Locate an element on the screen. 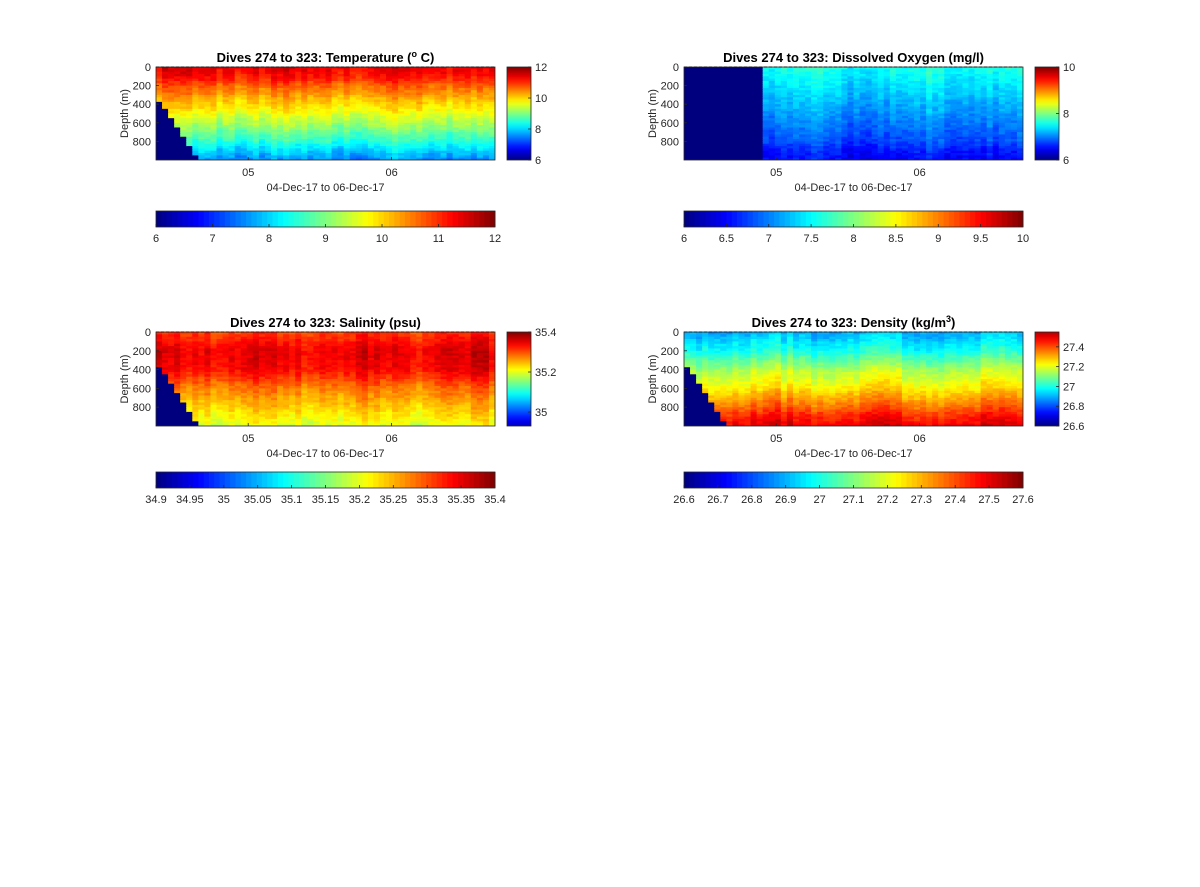 The image size is (1200, 887). colorbar-tick-label: 27.2 is located at coordinates (1073, 368).